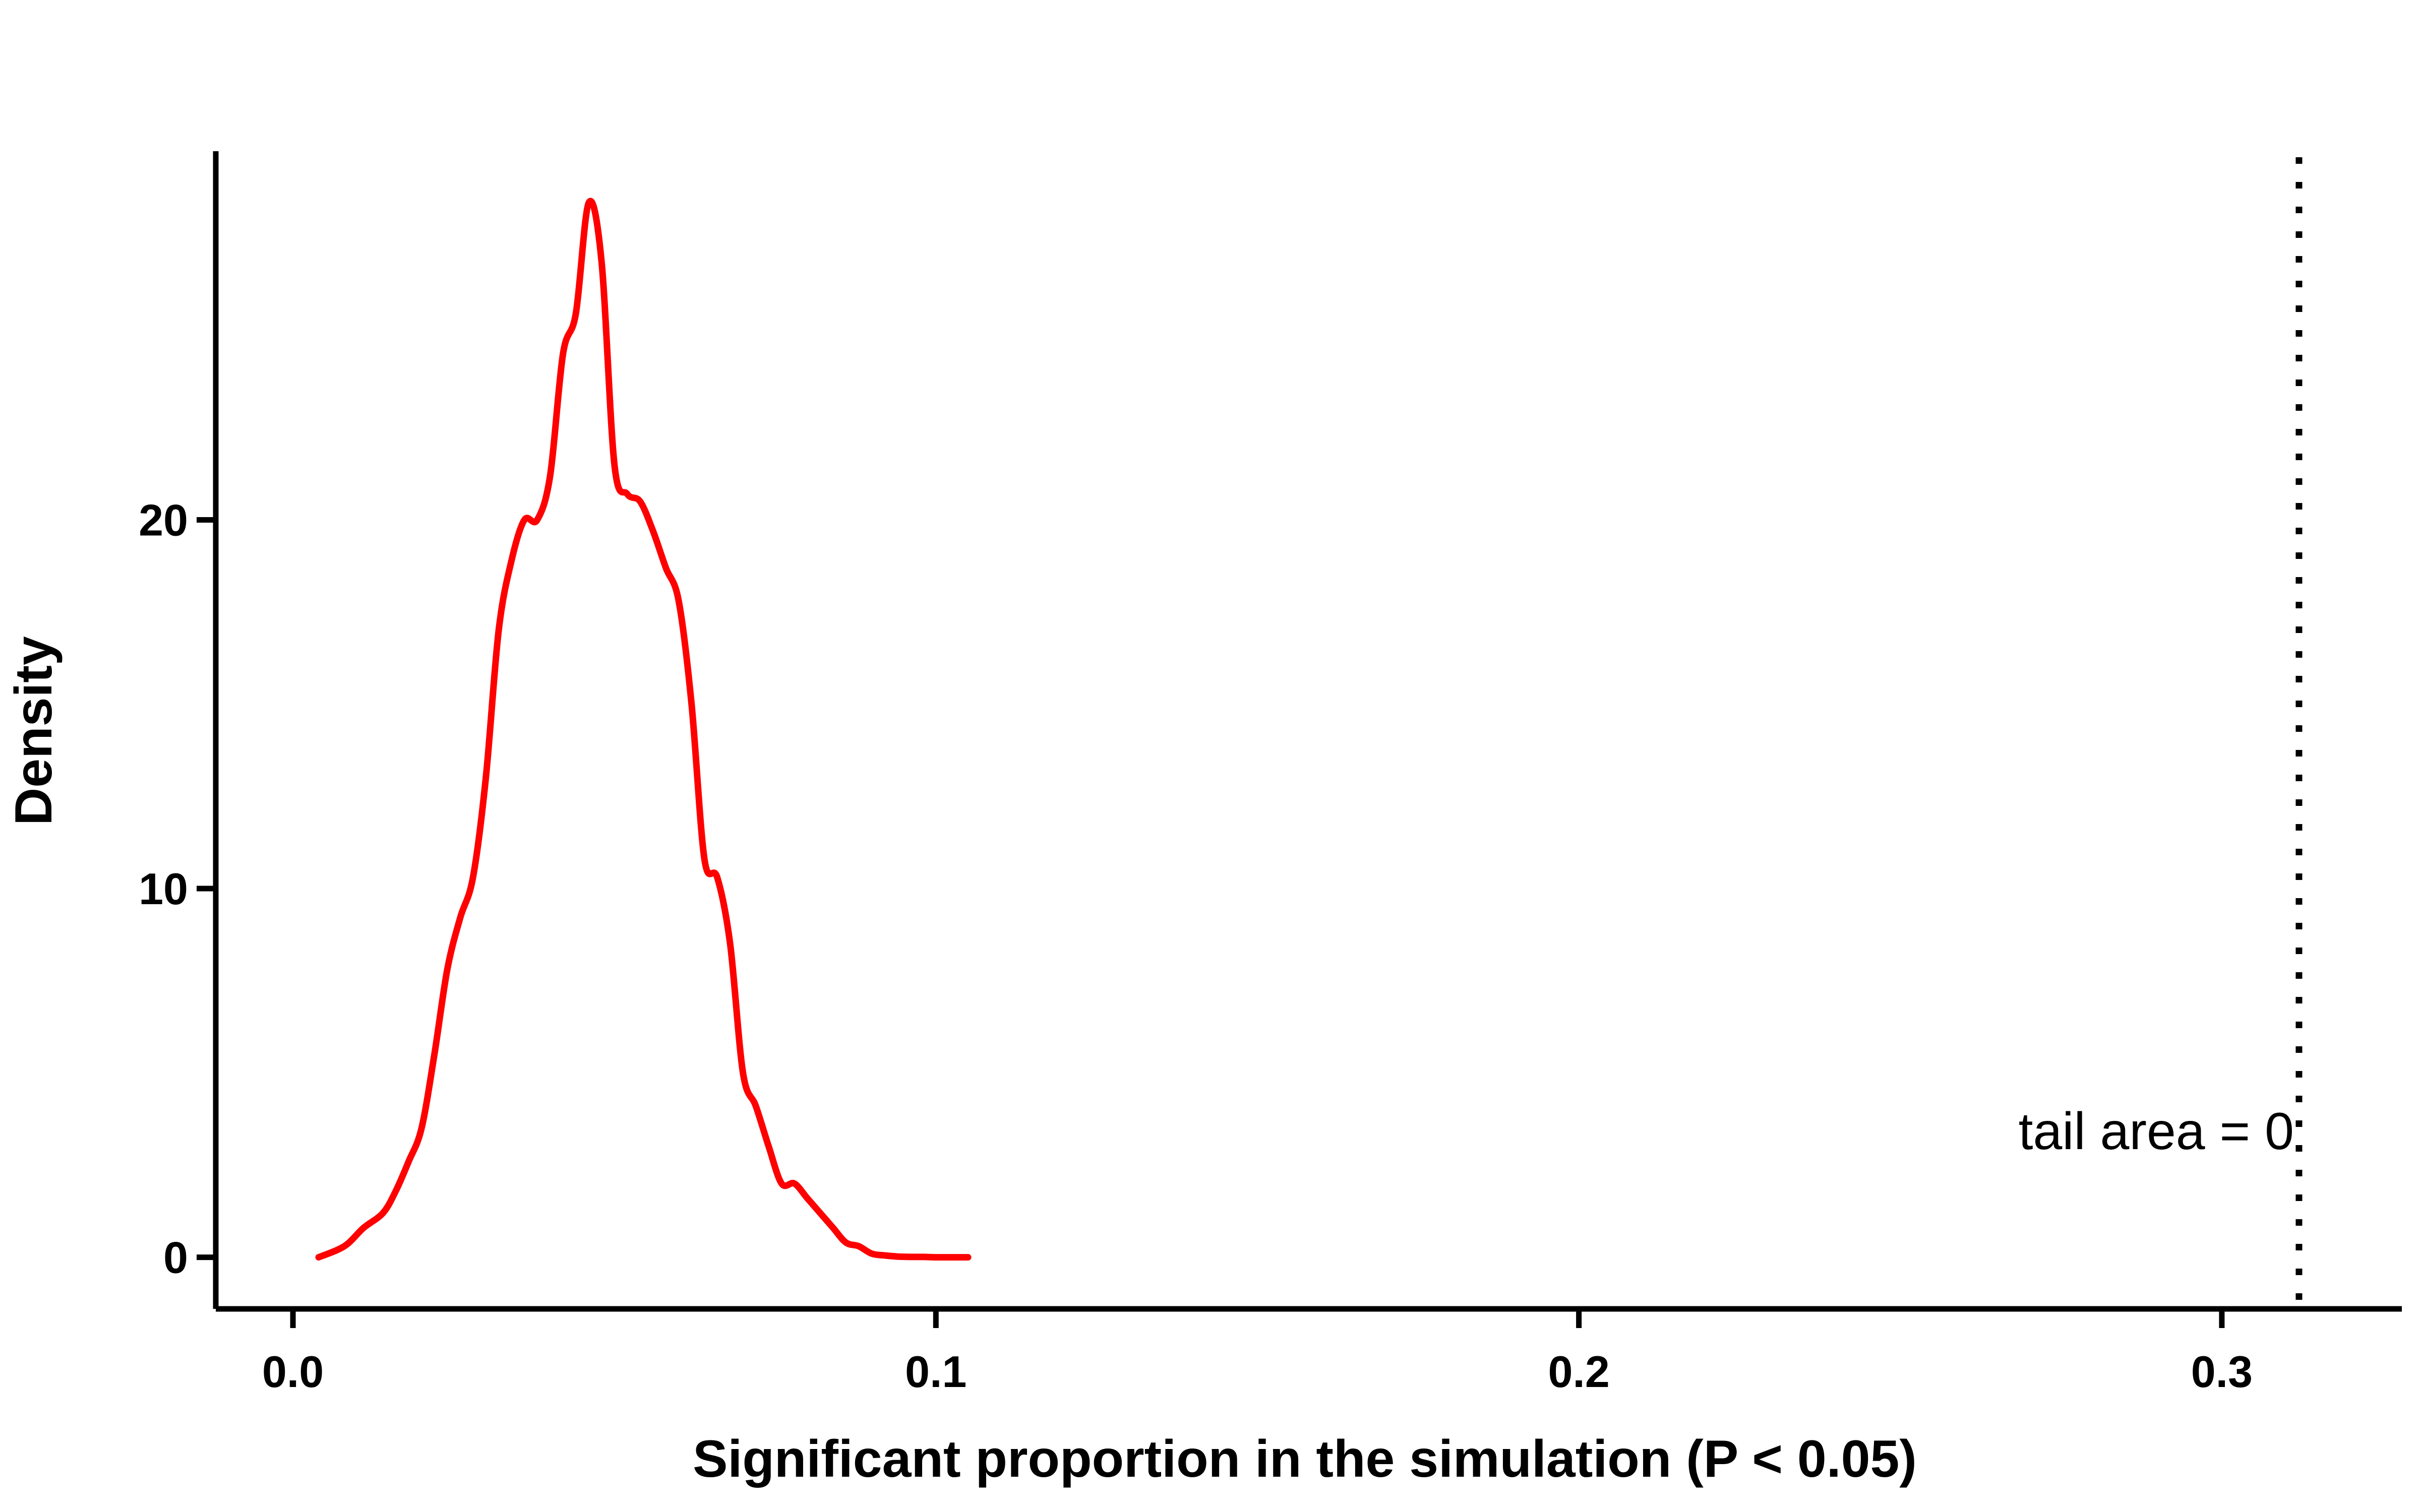 Image resolution: width=2420 pixels, height=1512 pixels. Describe the element at coordinates (163, 889) in the screenshot. I see `y-tick-label: 10` at that location.